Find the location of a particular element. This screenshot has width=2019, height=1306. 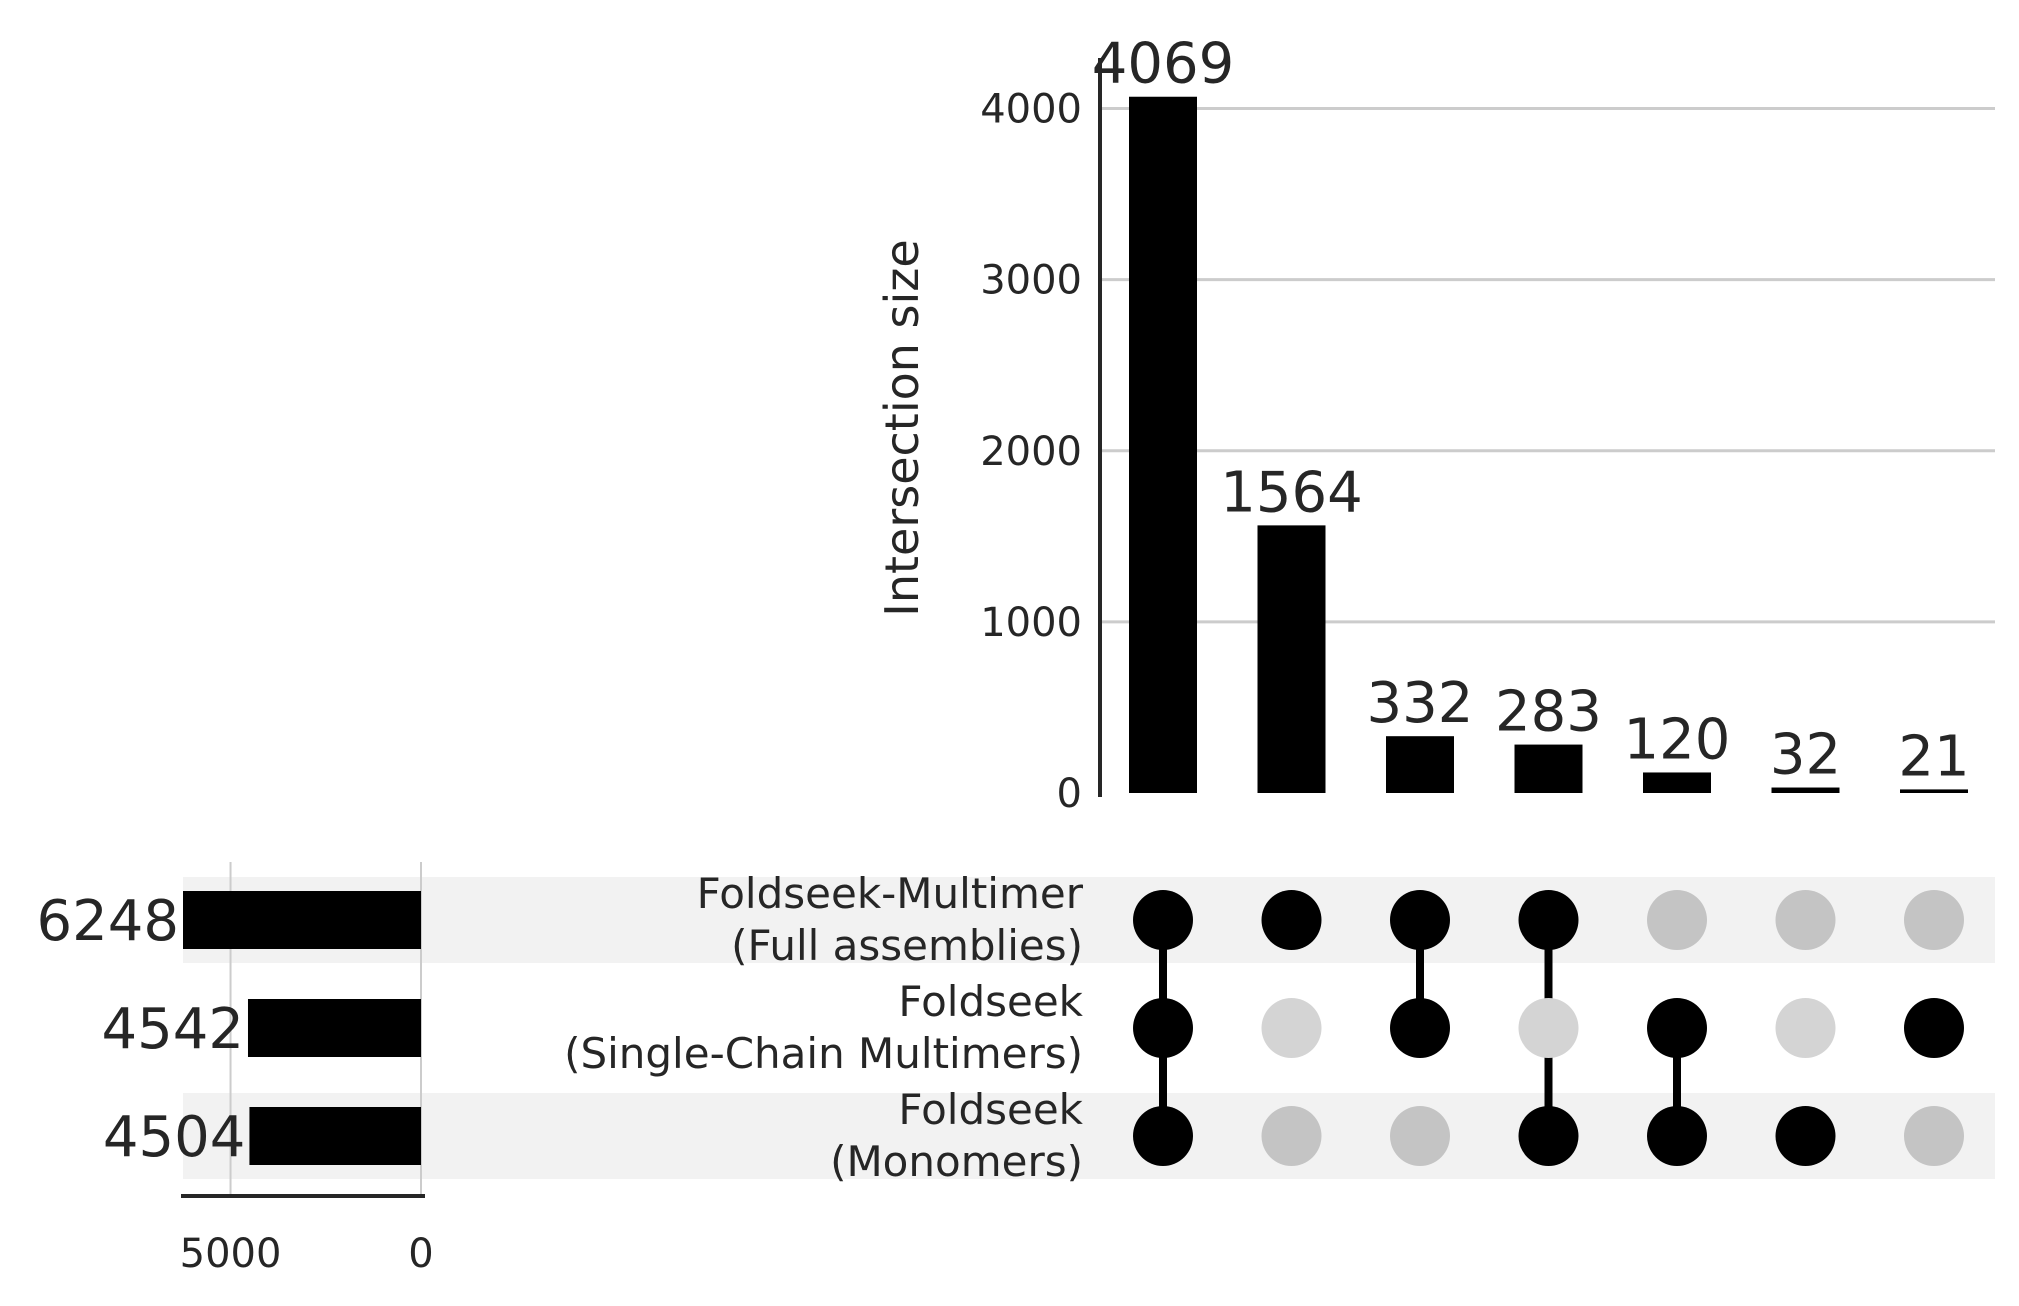

intersection-bar-label: 4069 is located at coordinates (1163, 64).